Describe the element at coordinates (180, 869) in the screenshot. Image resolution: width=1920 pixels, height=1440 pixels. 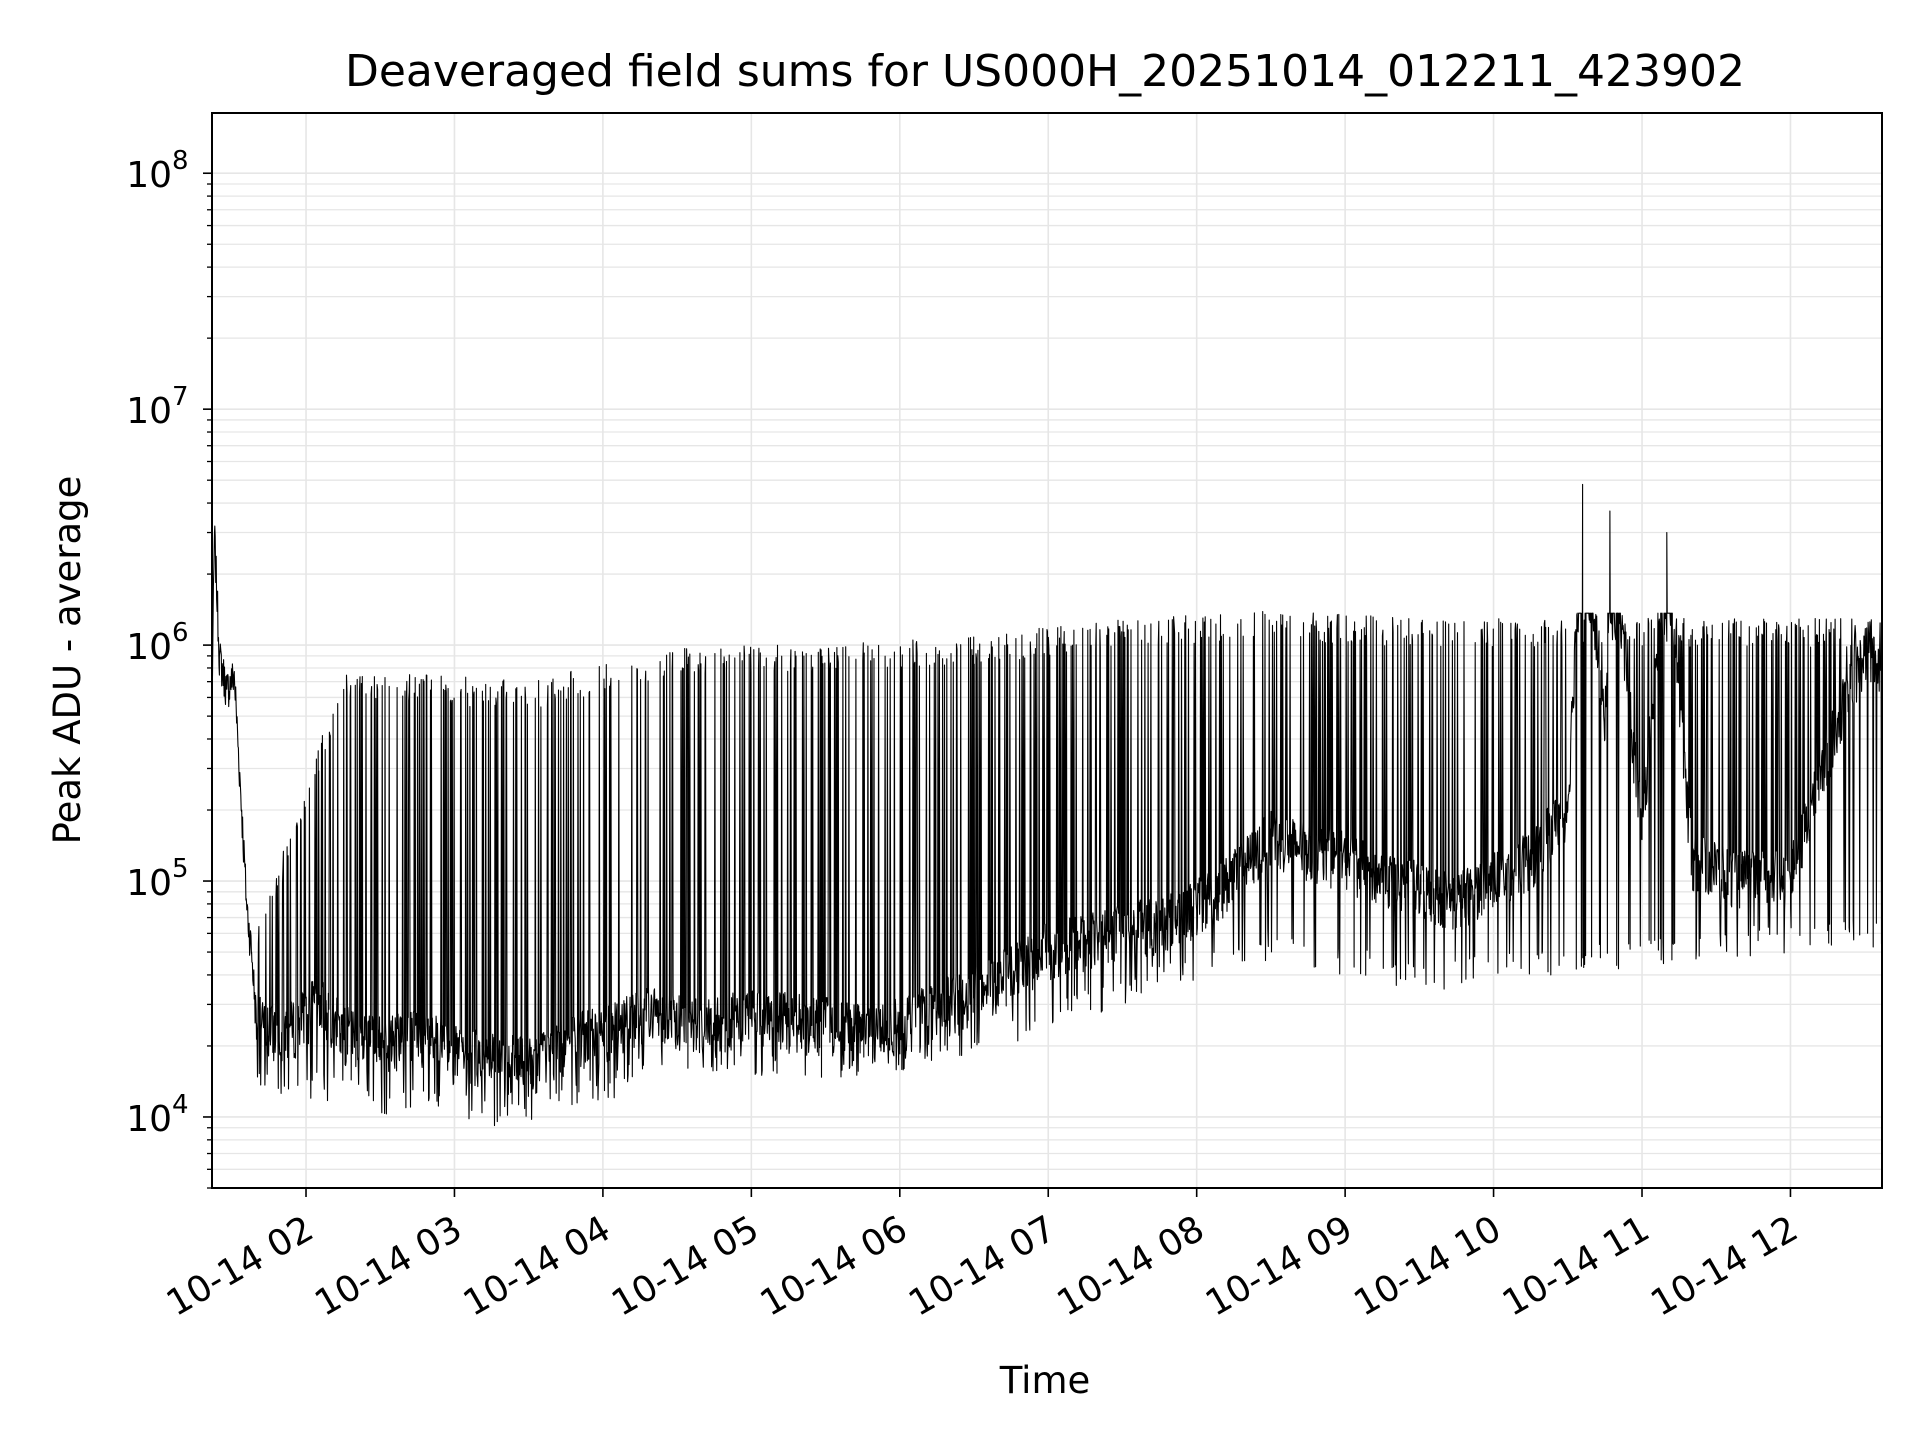
I see `y-tick-exponent: 5` at that location.